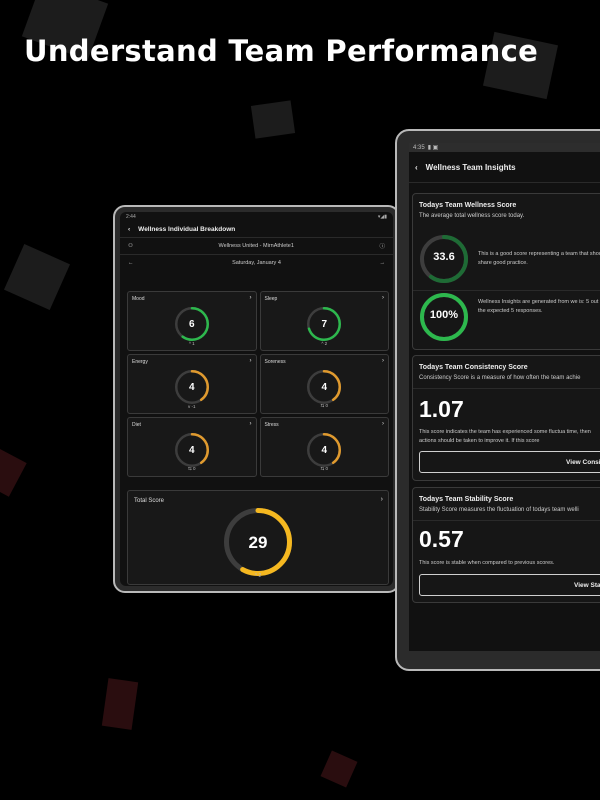 The width and height of the screenshot is (600, 800). Describe the element at coordinates (271, 299) in the screenshot. I see `metric-label: Sleep` at that location.